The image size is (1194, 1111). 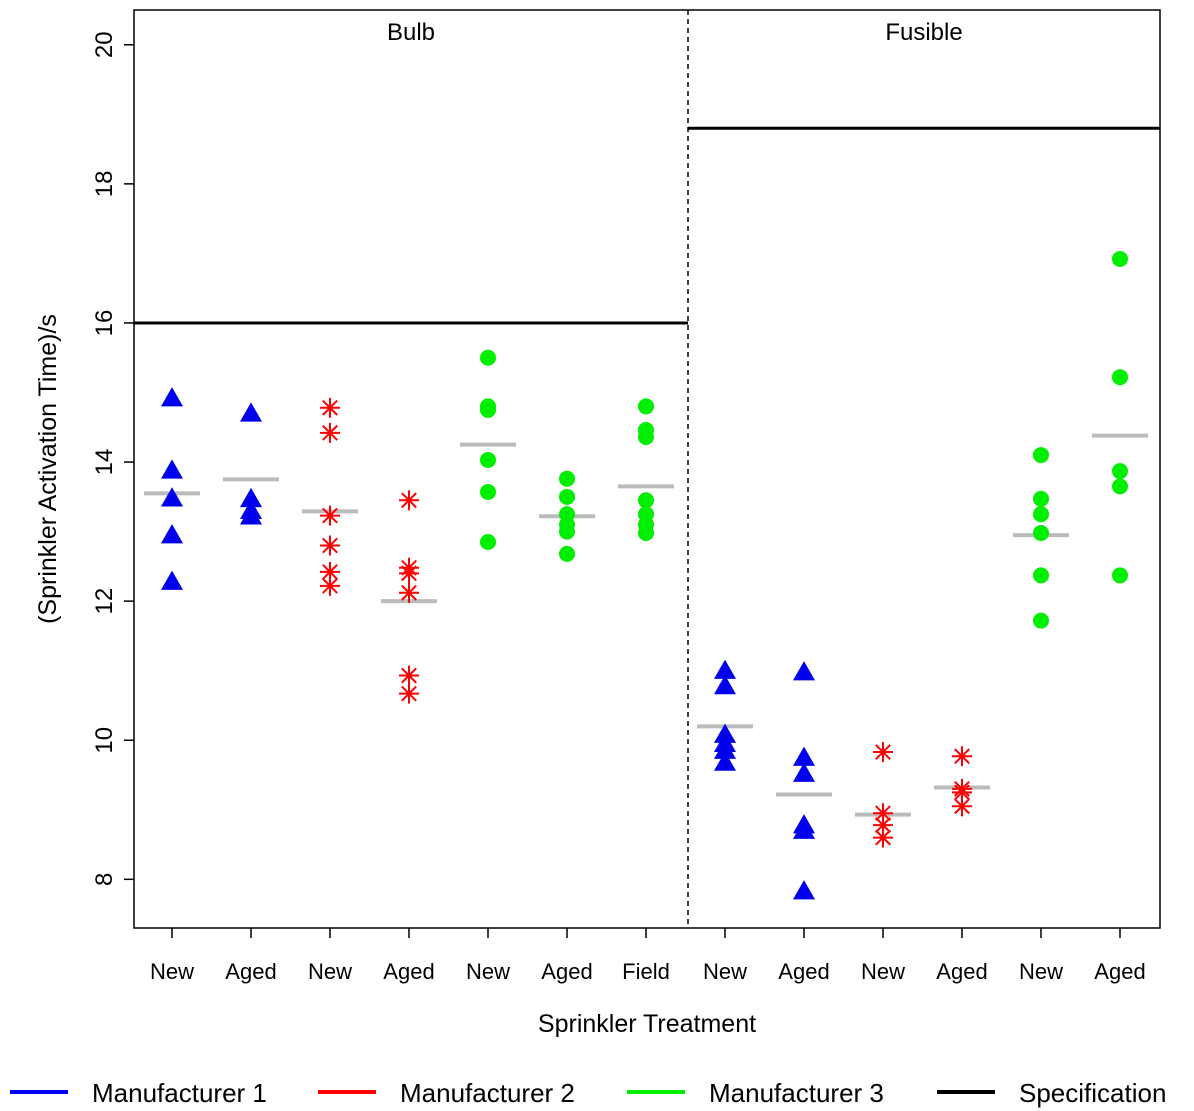 I want to click on x-tick-label: Field, so click(x=646, y=971).